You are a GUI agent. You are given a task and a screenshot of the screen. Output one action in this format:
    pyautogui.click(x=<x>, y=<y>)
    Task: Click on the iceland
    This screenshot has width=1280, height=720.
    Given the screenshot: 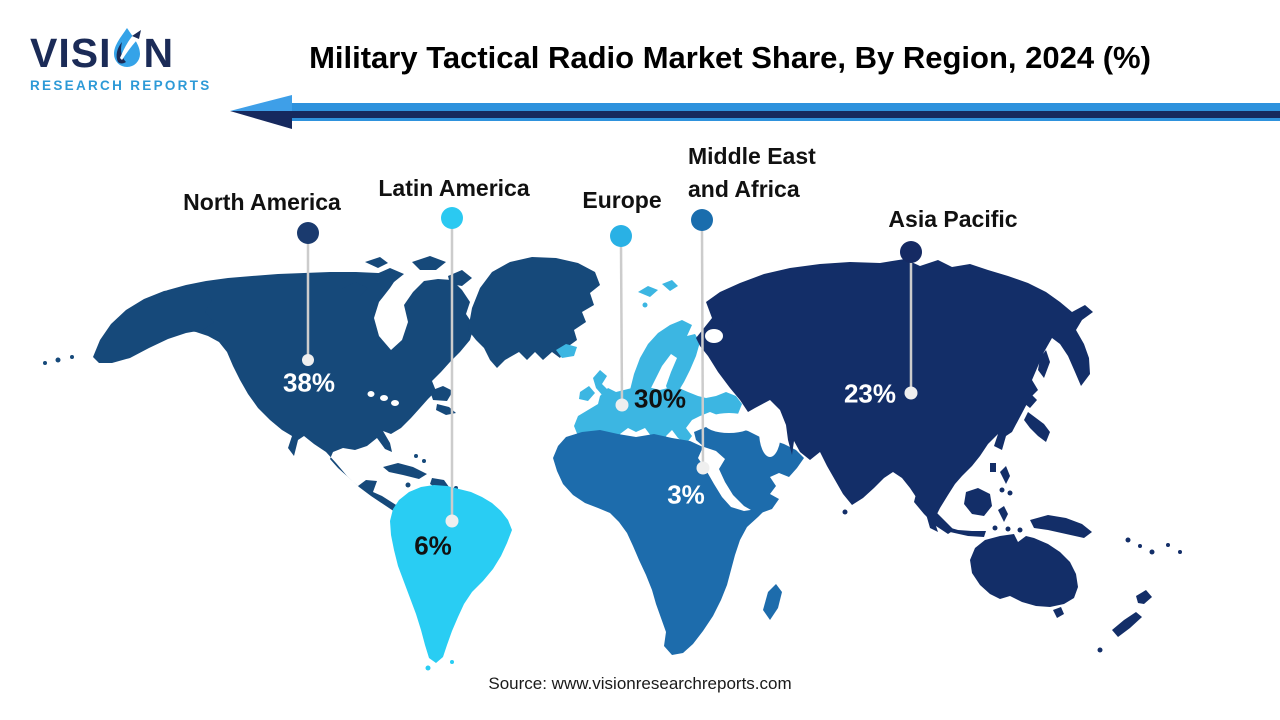 What is the action you would take?
    pyautogui.click(x=566, y=351)
    